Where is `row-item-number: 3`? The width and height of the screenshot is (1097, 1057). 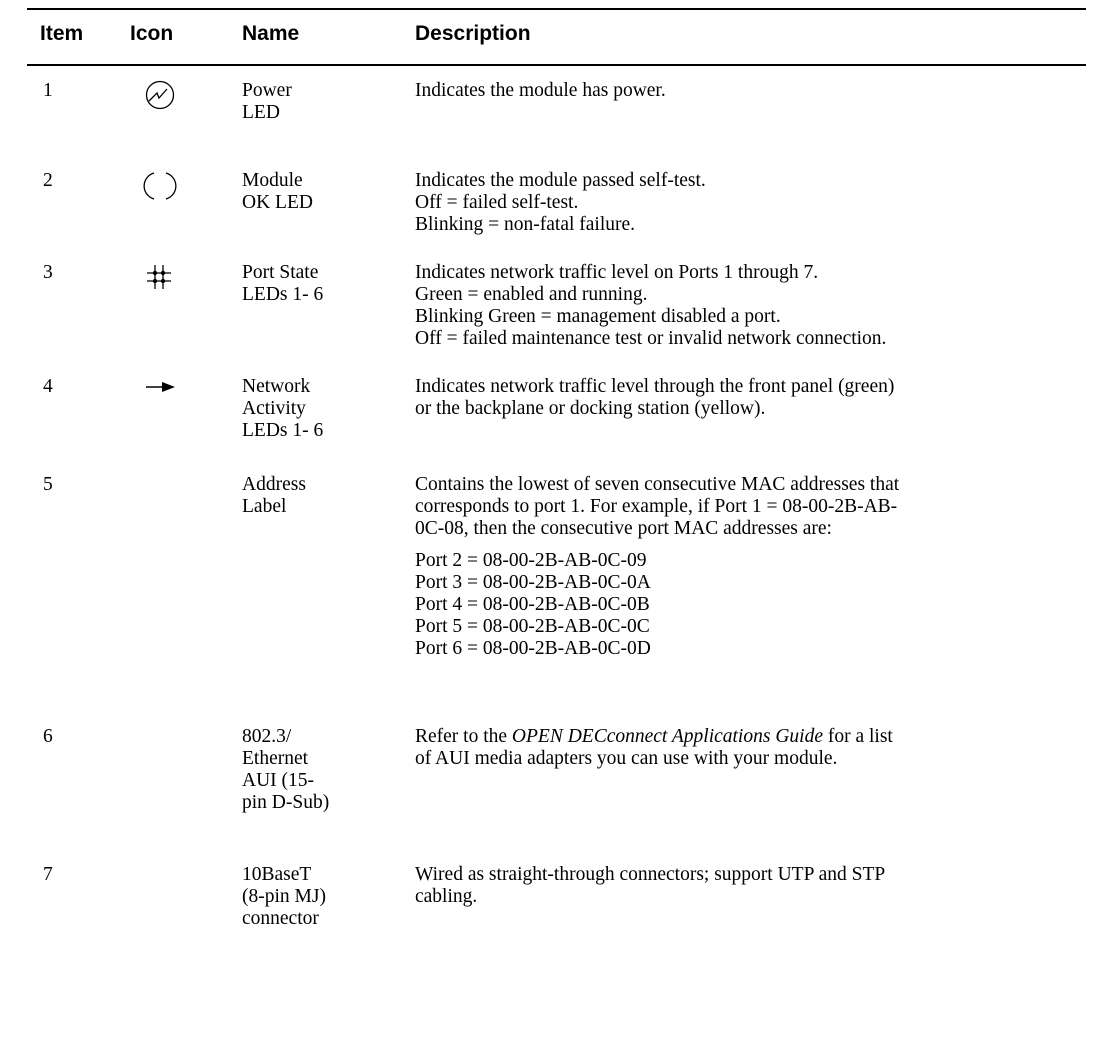
row-item-number: 3 is located at coordinates (48, 272).